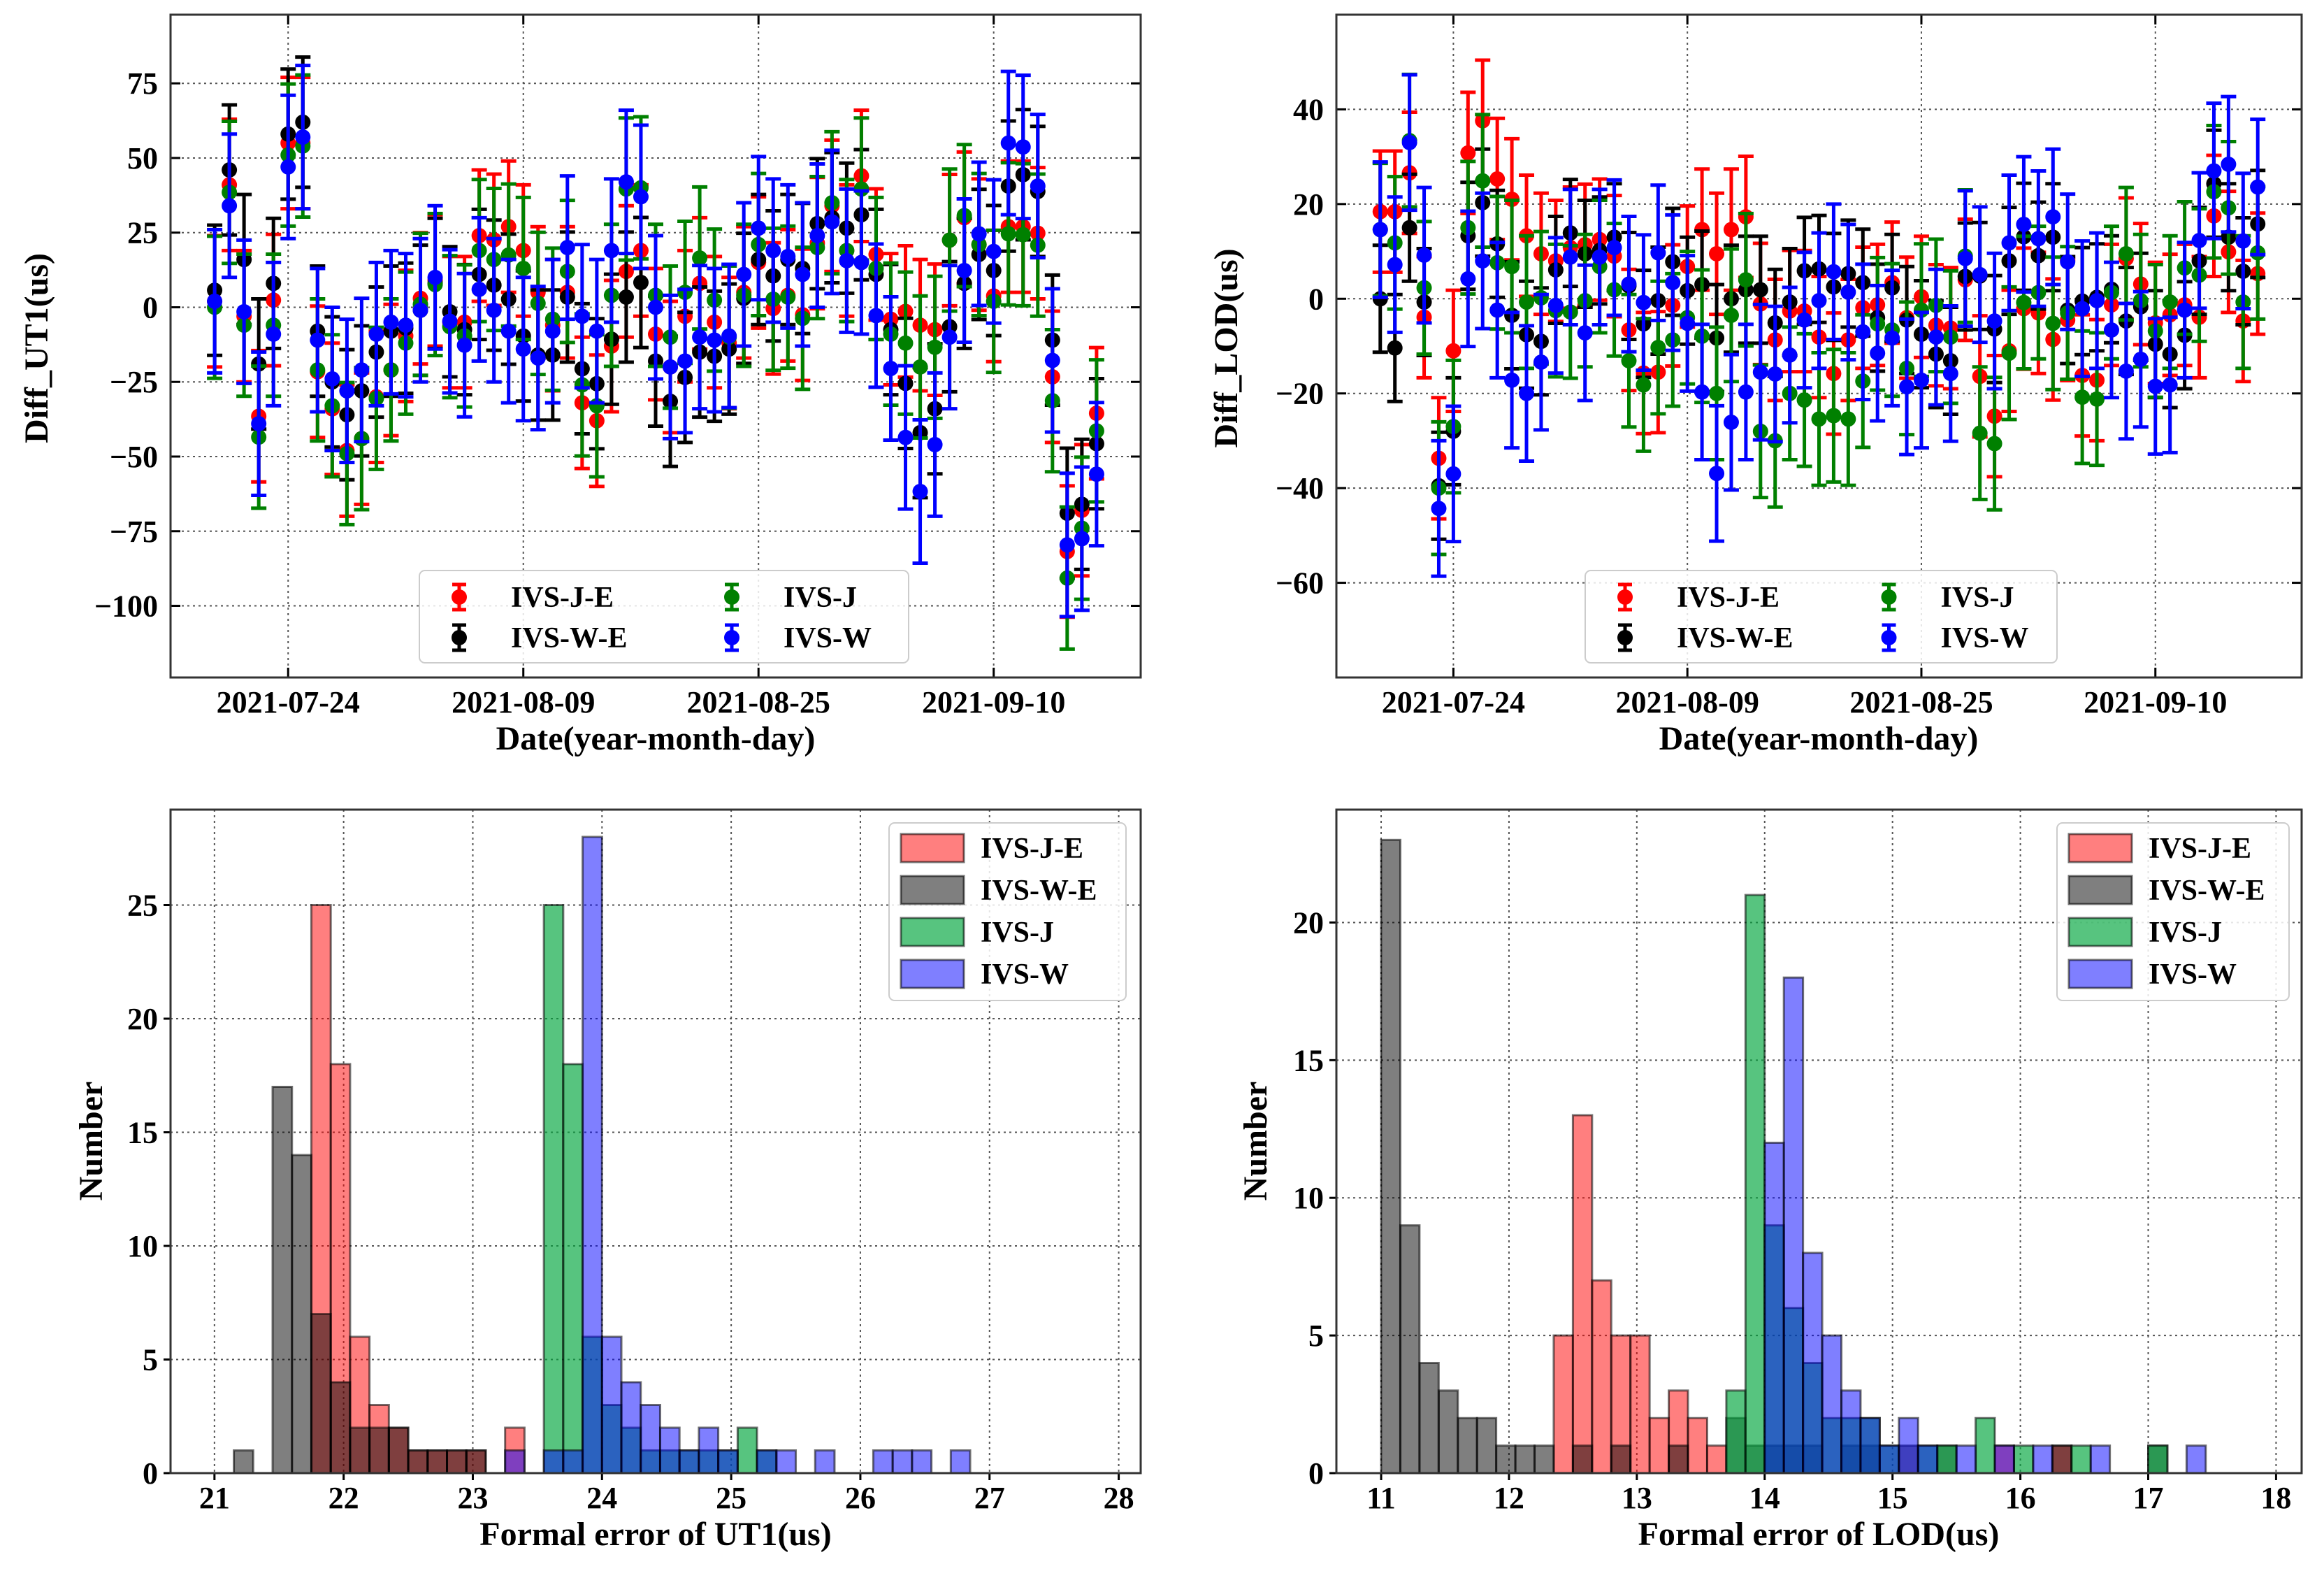 The height and width of the screenshot is (1578, 2324). Describe the element at coordinates (1977, 598) in the screenshot. I see `legend-label: IVS-J` at that location.